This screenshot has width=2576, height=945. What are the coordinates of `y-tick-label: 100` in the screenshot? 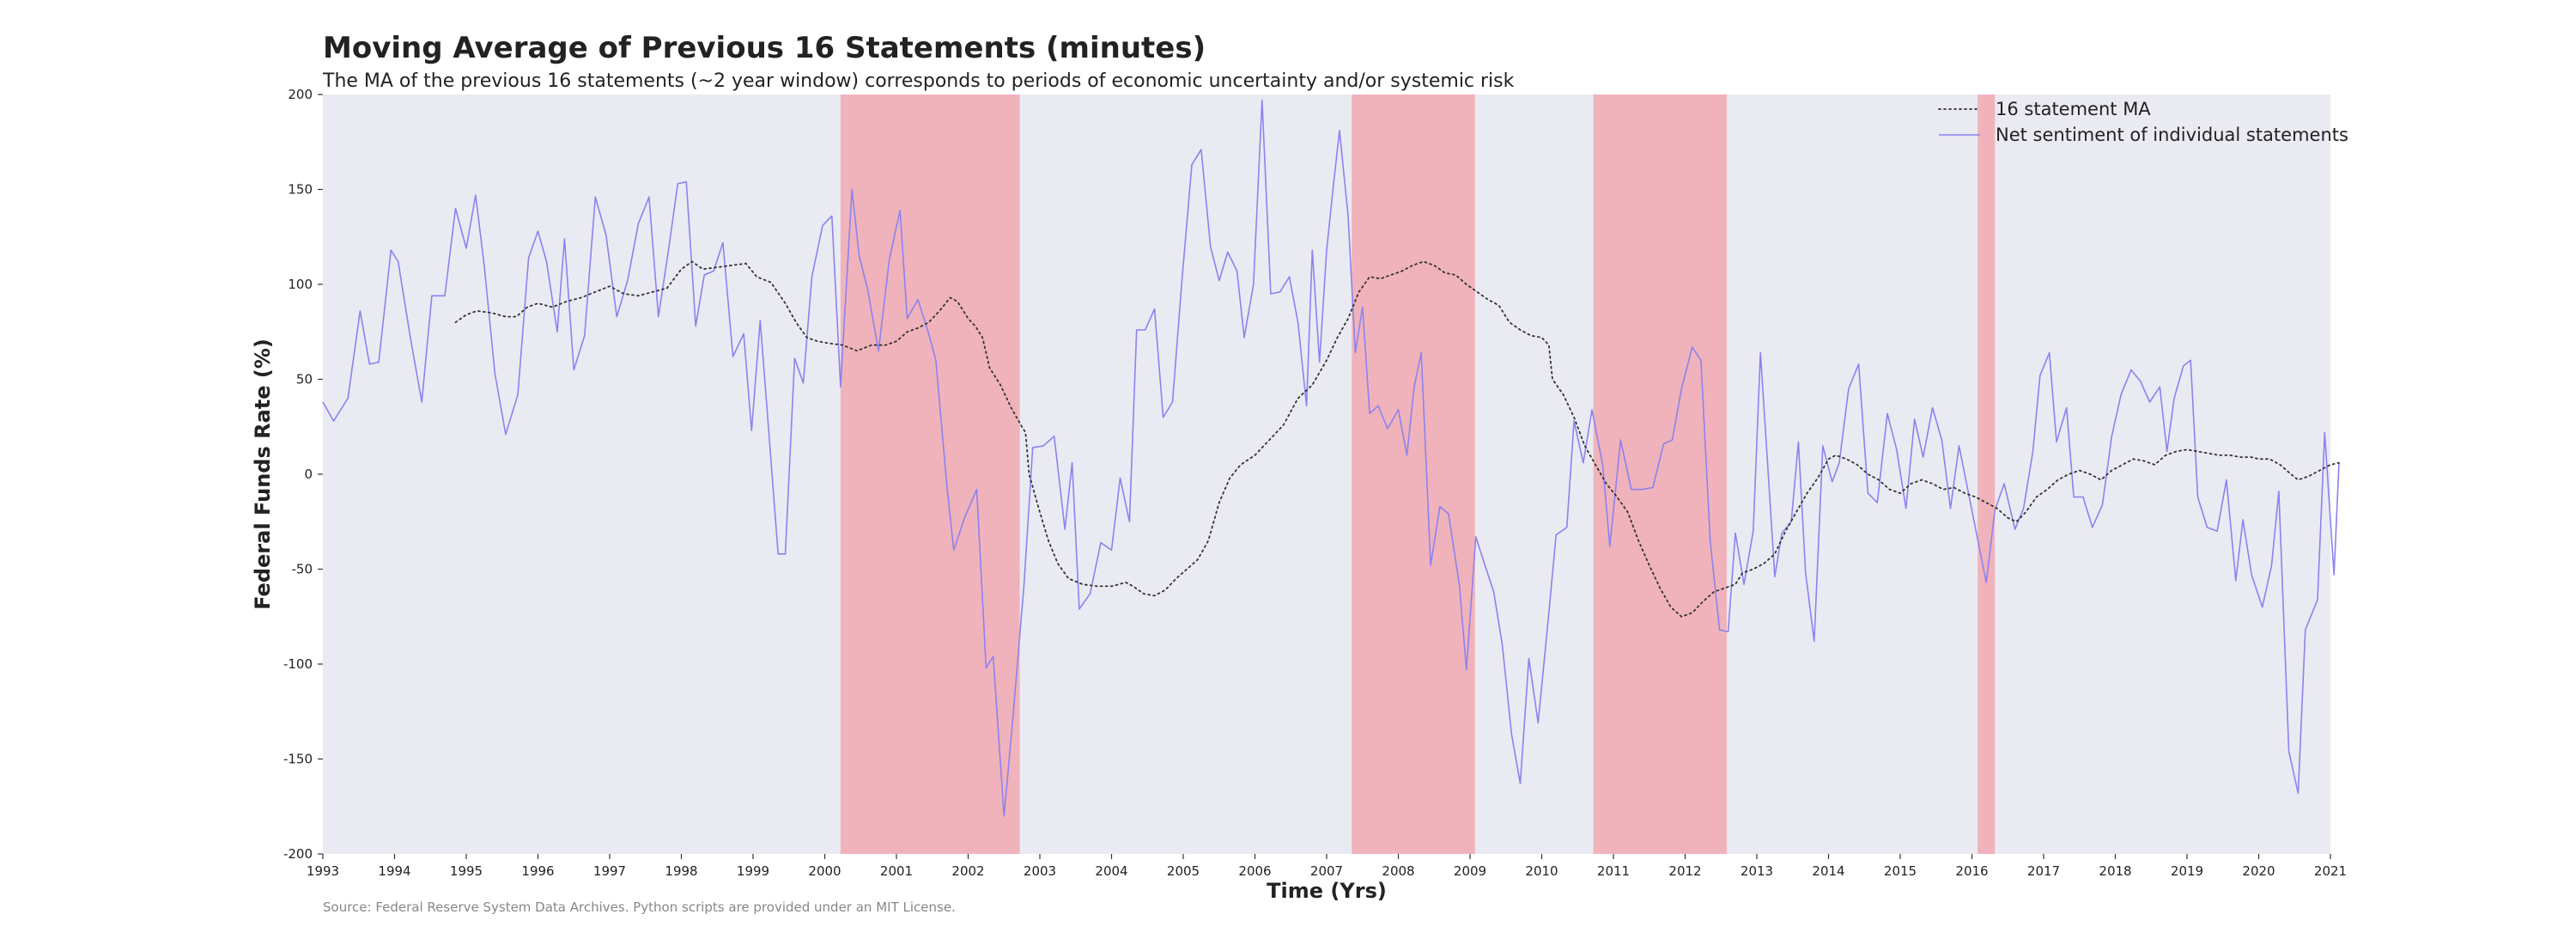 It's located at (301, 284).